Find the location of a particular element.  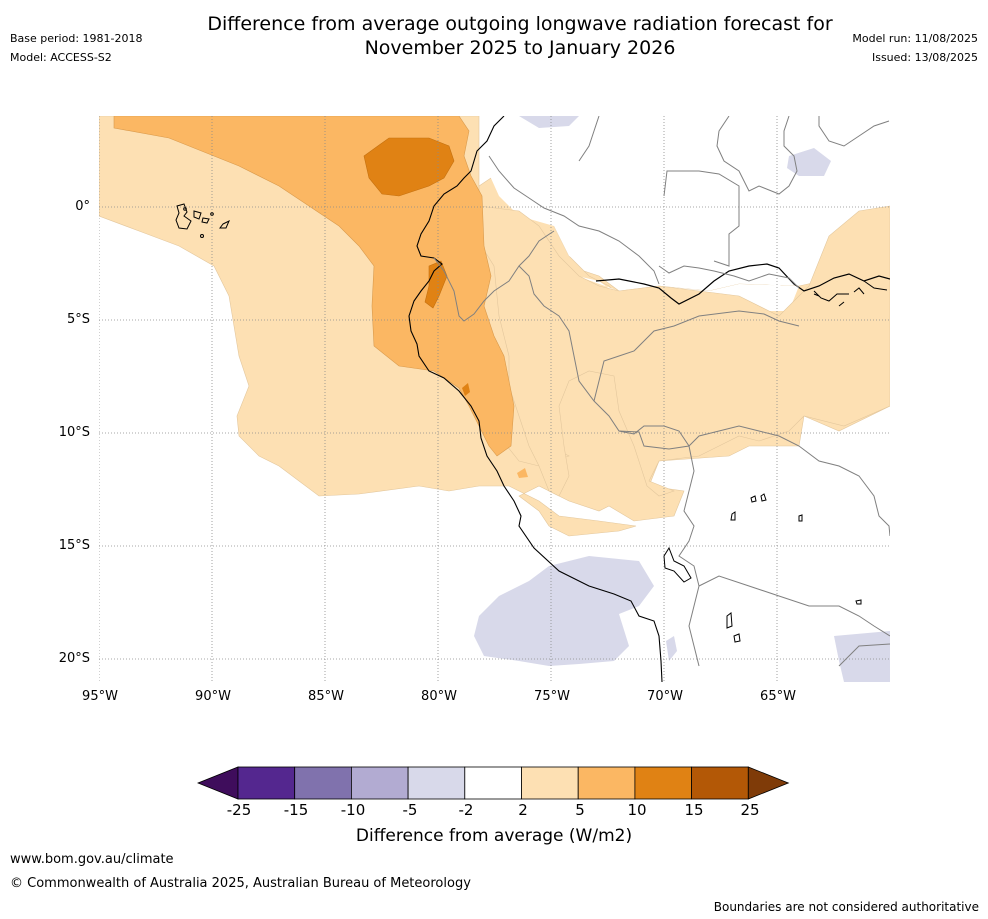

olr-anomaly-10-15-small is located at coordinates (466, 389).